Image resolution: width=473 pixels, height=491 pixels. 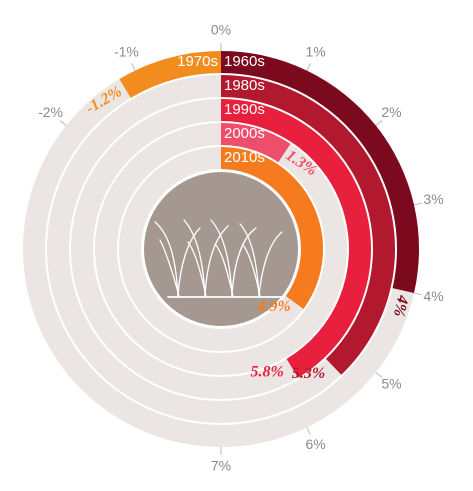 I want to click on value-label: 5.3%, so click(x=308, y=373).